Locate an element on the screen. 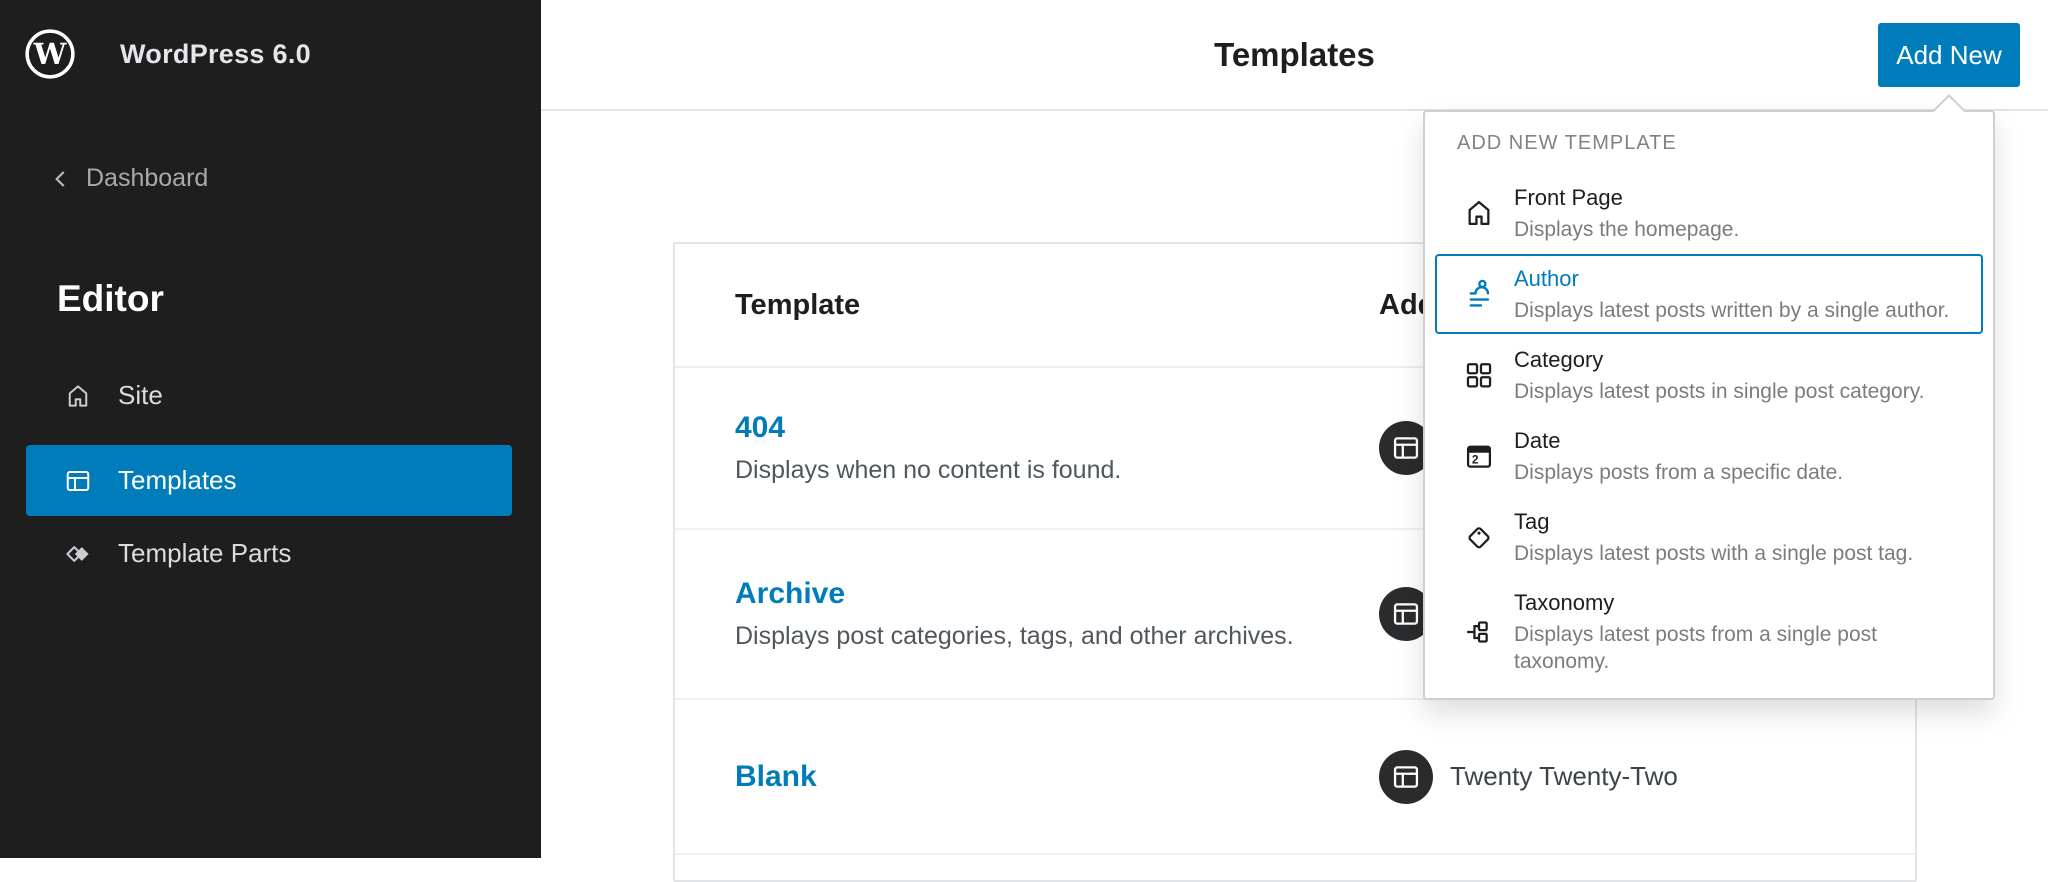 Image resolution: width=2048 pixels, height=882 pixels. sidebar-item-site: Site is located at coordinates (269, 395).